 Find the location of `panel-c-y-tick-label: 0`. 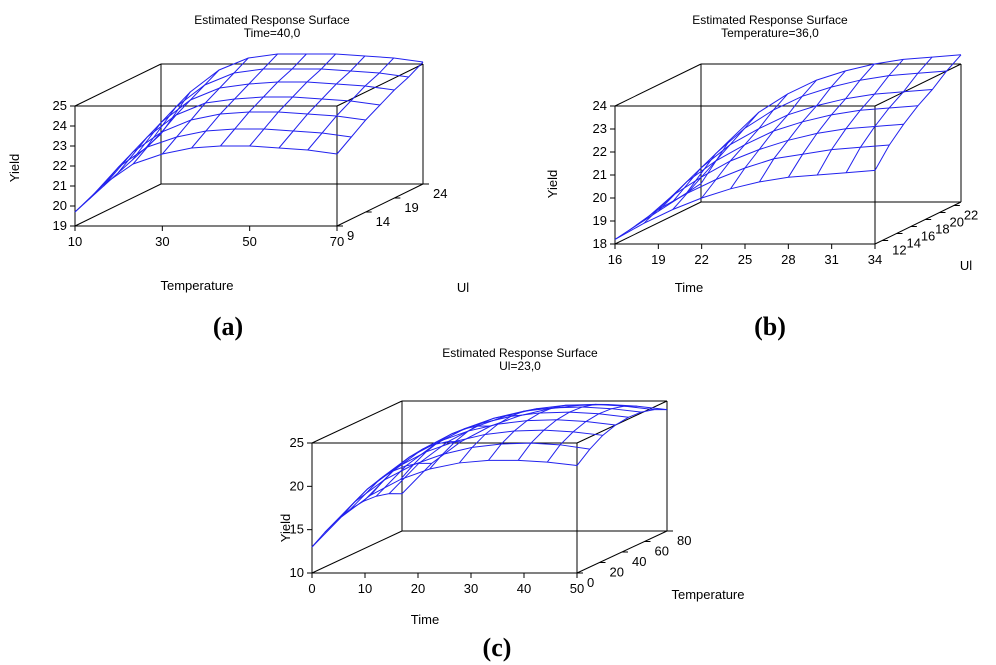

panel-c-y-tick-label: 0 is located at coordinates (590, 582).